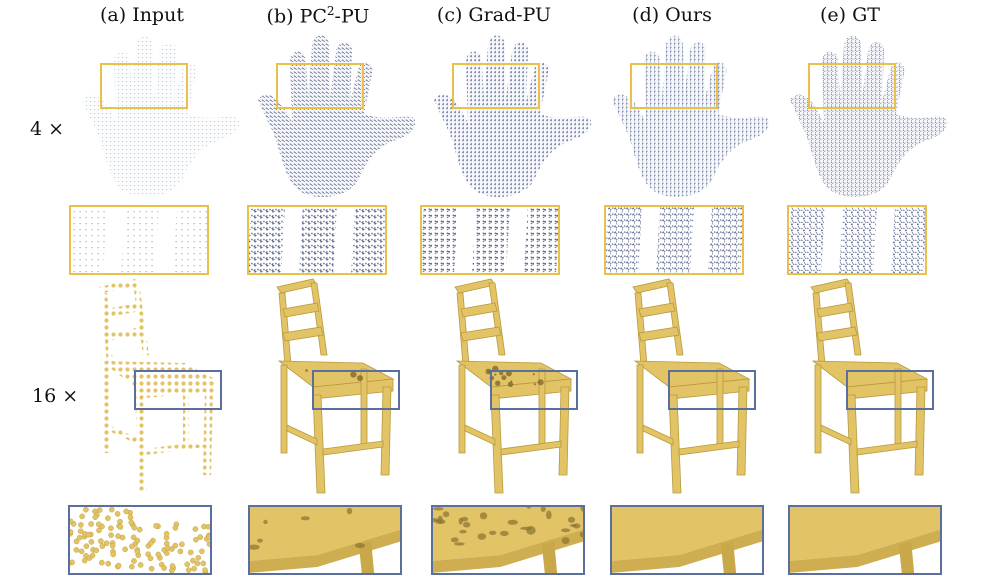  Describe the element at coordinates (330, 11) in the screenshot. I see `column-header-pc2pu-sup: 2` at that location.